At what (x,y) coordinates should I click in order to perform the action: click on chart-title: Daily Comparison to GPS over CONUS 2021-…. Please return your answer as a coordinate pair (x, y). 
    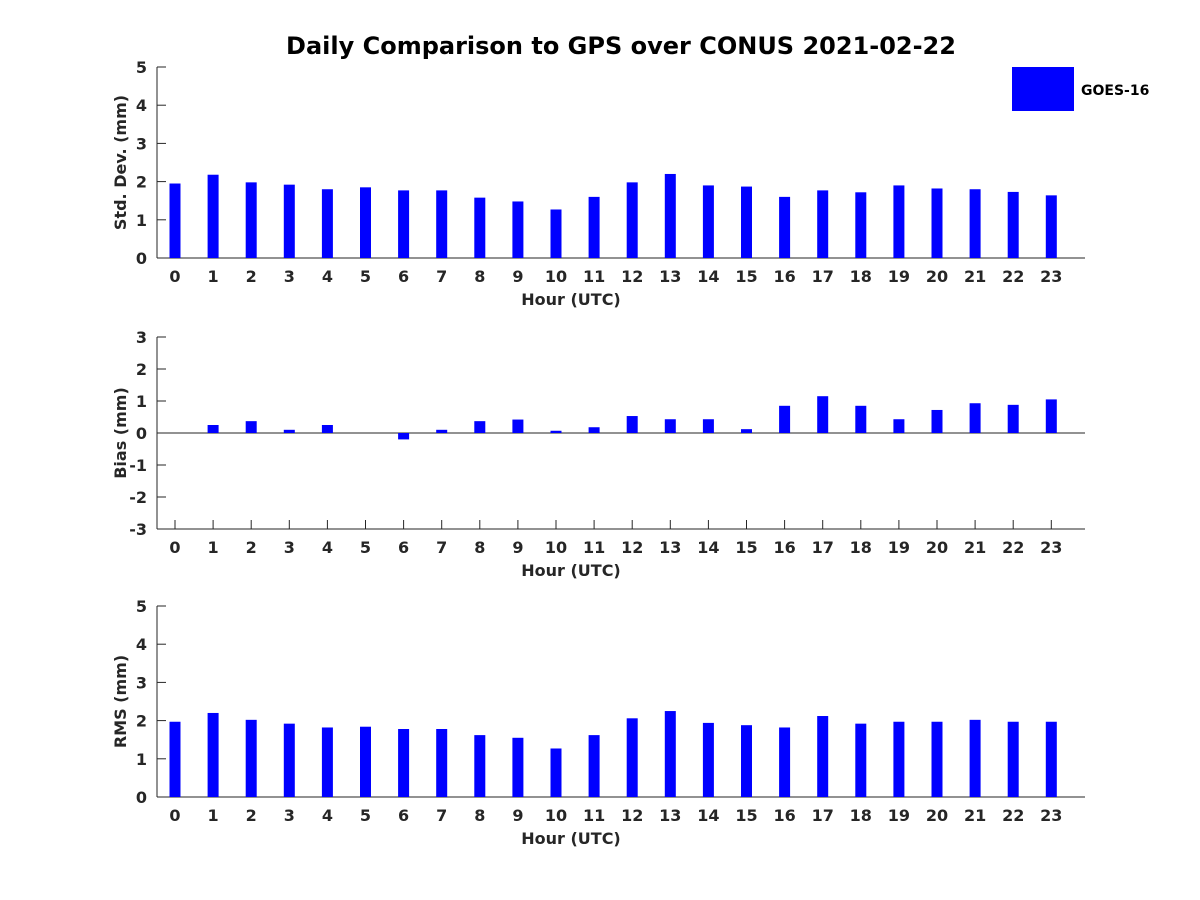
    Looking at the image, I should click on (621, 46).